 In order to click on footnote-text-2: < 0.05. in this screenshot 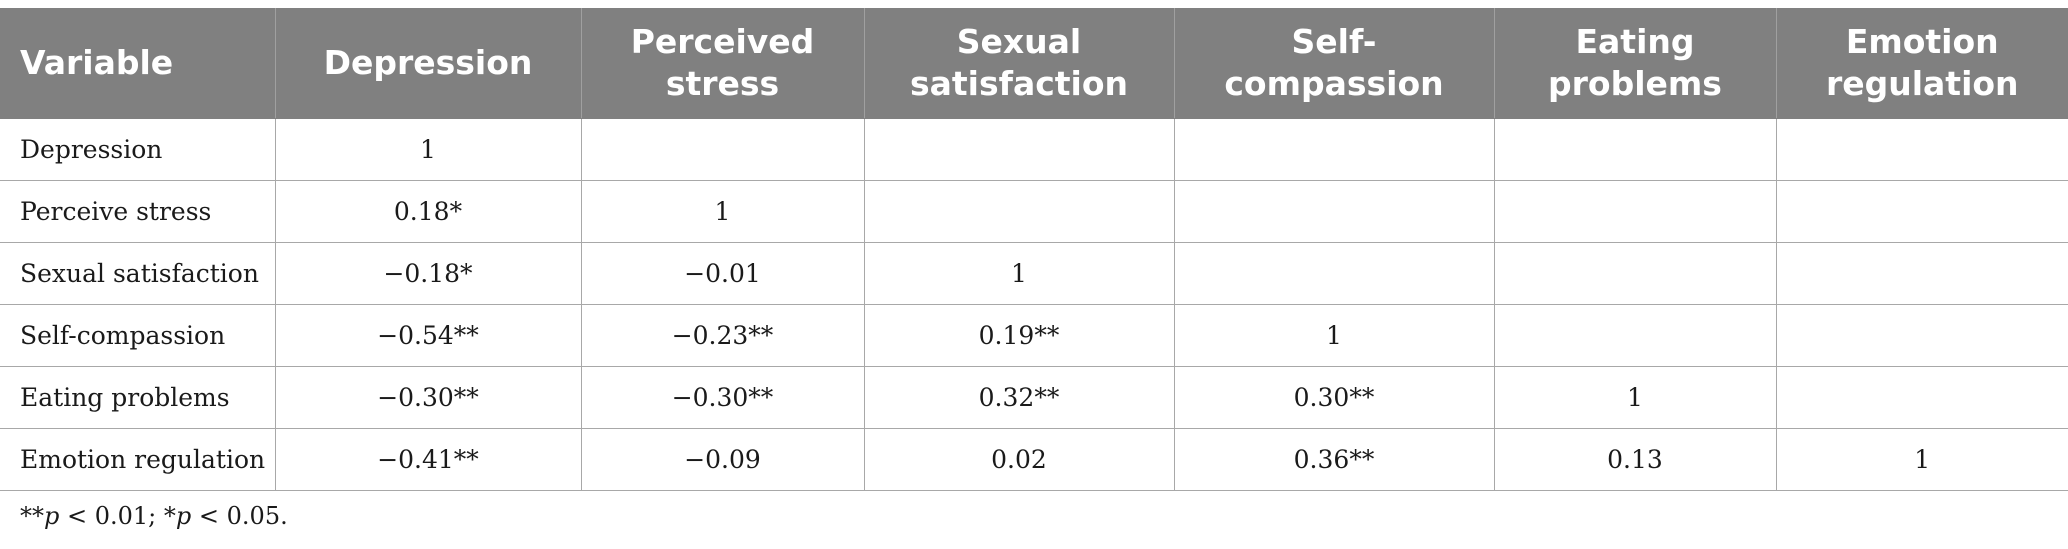, I will do `click(239, 516)`.